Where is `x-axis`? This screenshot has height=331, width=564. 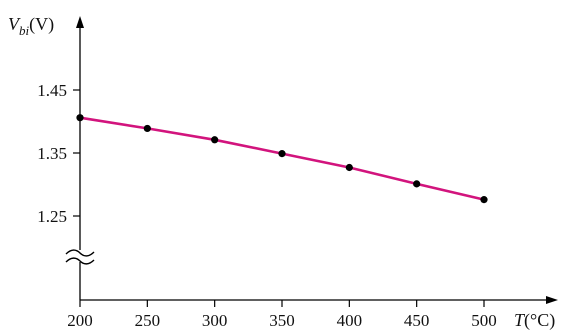 x-axis is located at coordinates (319, 300).